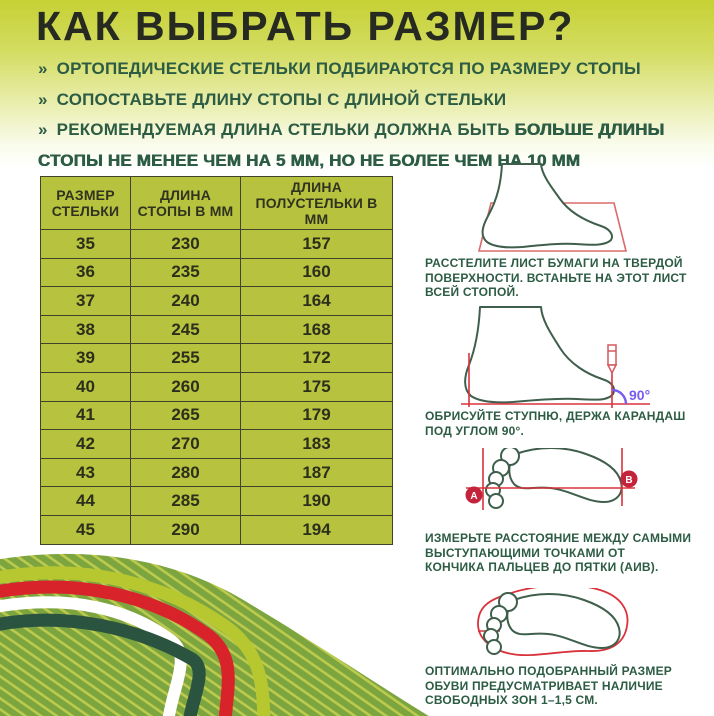  Describe the element at coordinates (316, 386) in the screenshot. I see `table-cell: 175` at that location.